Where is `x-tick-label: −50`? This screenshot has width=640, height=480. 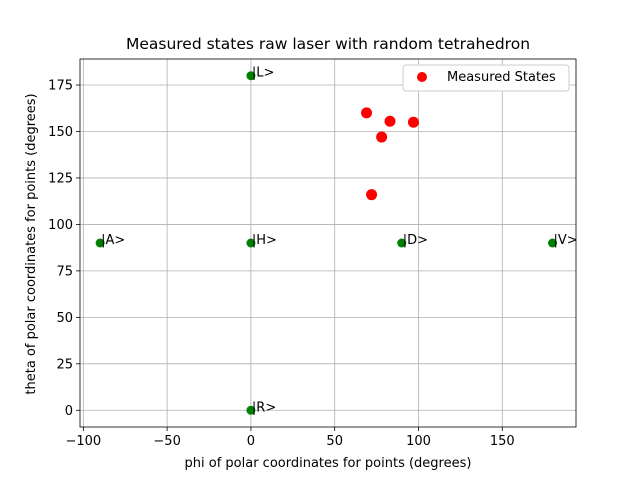
x-tick-label: −50 is located at coordinates (166, 441).